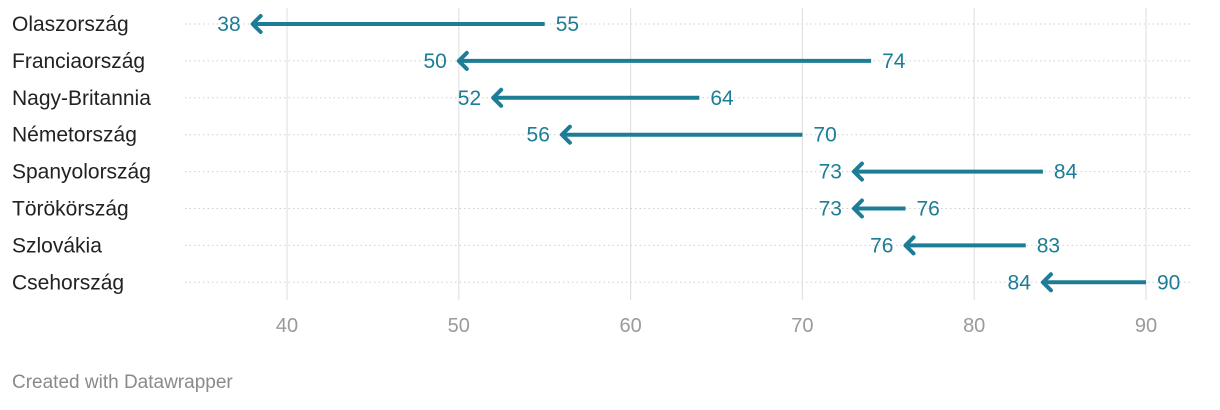  What do you see at coordinates (1168, 282) in the screenshot?
I see `start-value-label: 90` at bounding box center [1168, 282].